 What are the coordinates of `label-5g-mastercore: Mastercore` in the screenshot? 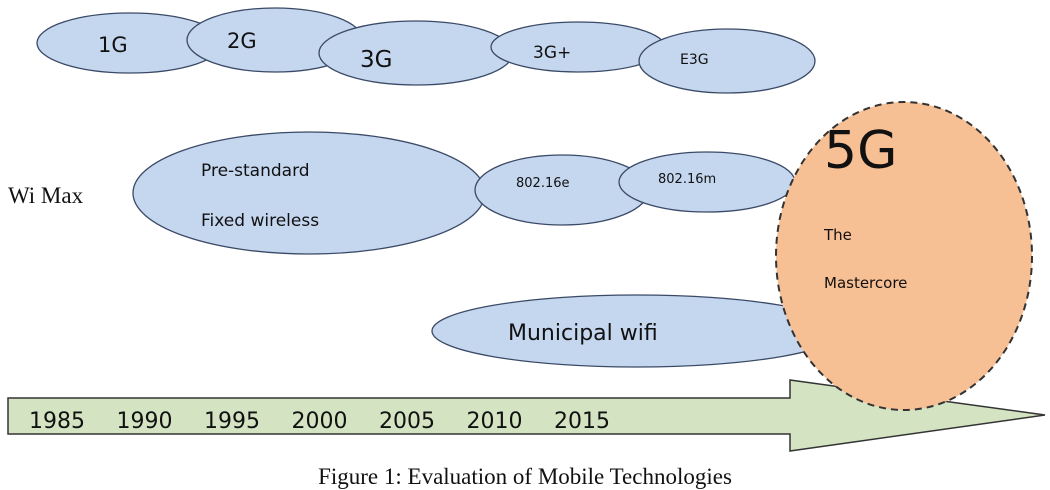 It's located at (865, 283).